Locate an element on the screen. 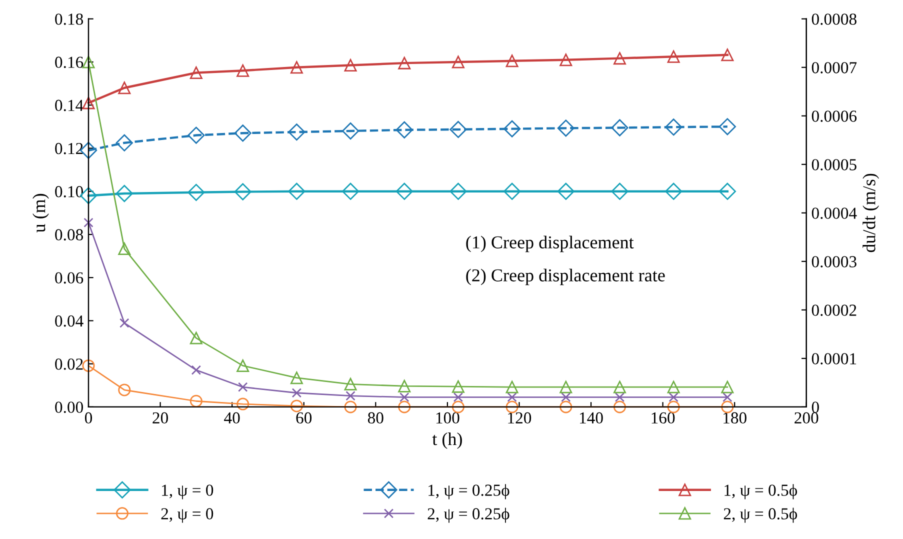 The image size is (903, 539). y2-tick-label: 0 is located at coordinates (815, 407).